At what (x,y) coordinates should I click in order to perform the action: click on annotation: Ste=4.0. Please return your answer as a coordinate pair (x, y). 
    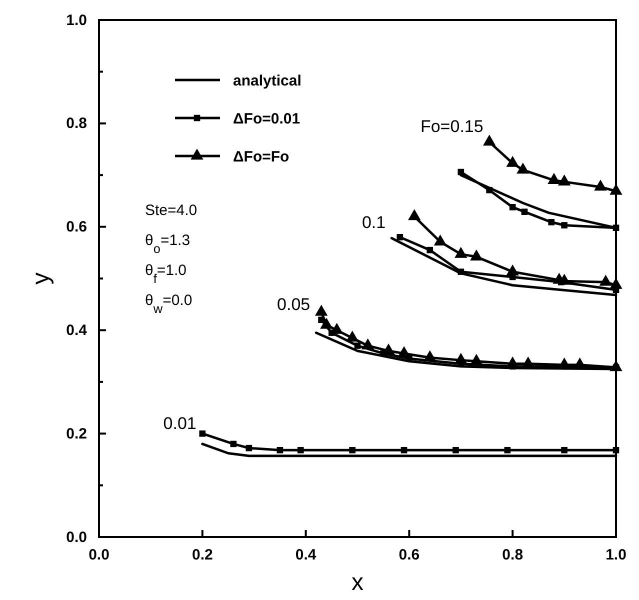
    Looking at the image, I should click on (171, 210).